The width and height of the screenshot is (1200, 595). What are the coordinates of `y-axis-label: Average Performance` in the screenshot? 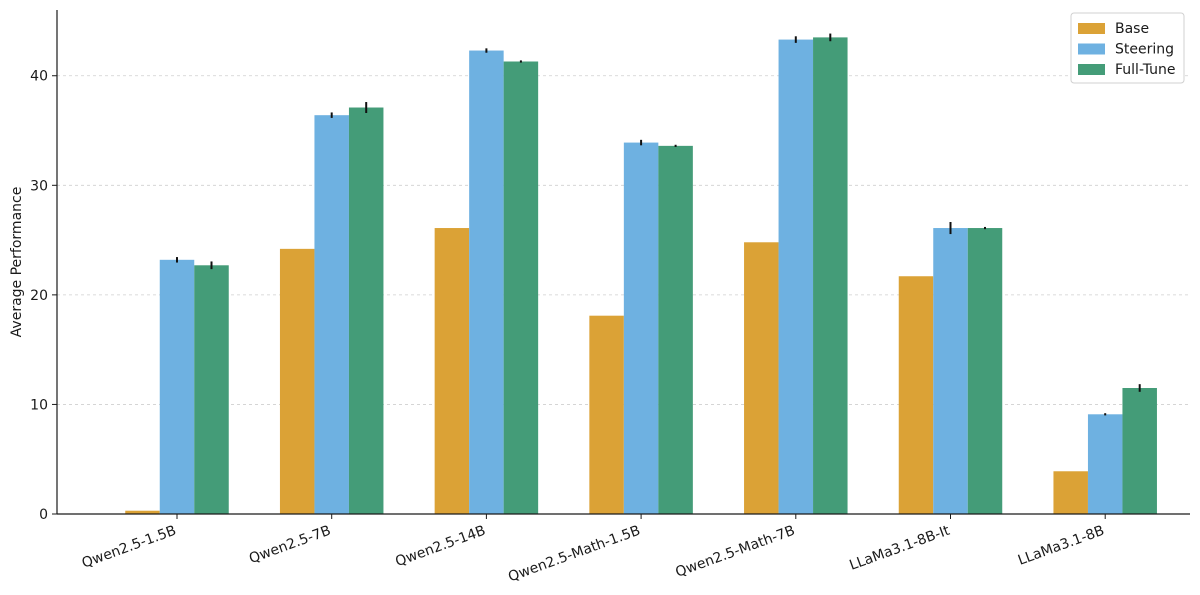 It's located at (17, 262).